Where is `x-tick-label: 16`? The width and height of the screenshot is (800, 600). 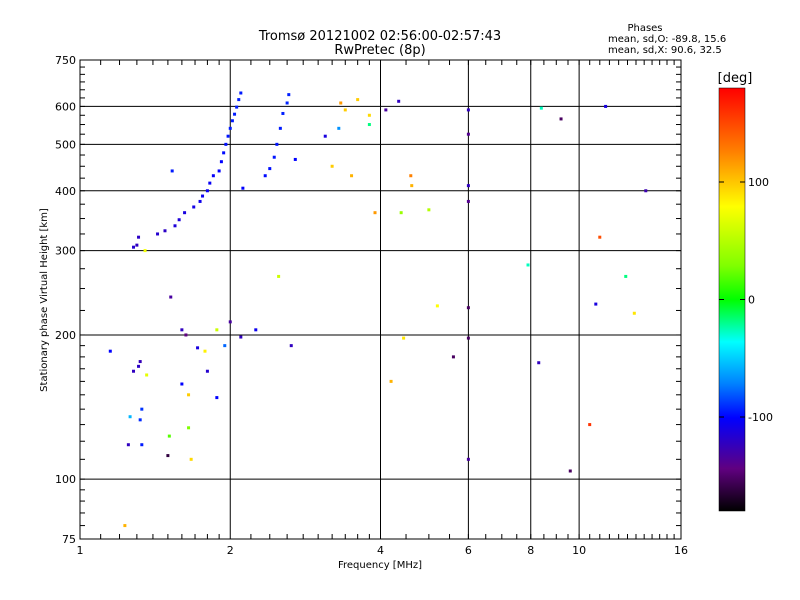 x-tick-label: 16 is located at coordinates (681, 550).